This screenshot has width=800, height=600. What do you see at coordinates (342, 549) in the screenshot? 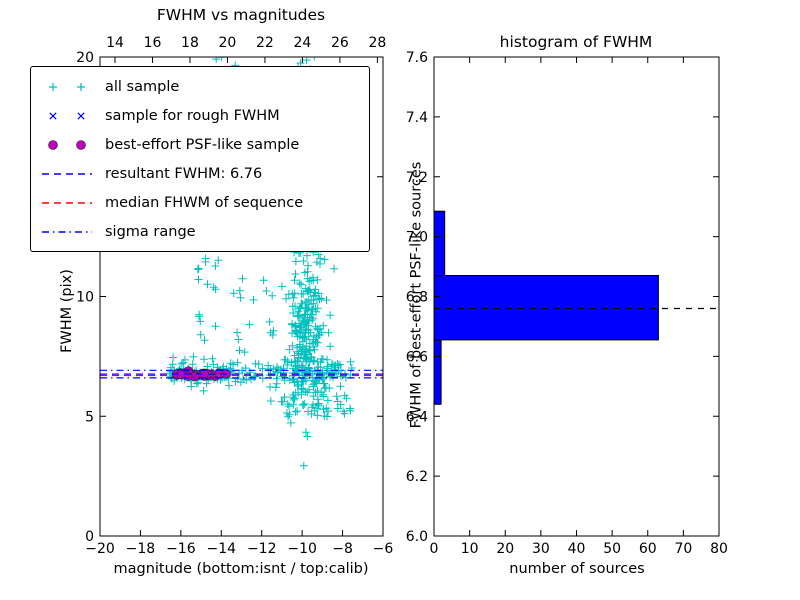
I see `x-tick-label: −8` at bounding box center [342, 549].